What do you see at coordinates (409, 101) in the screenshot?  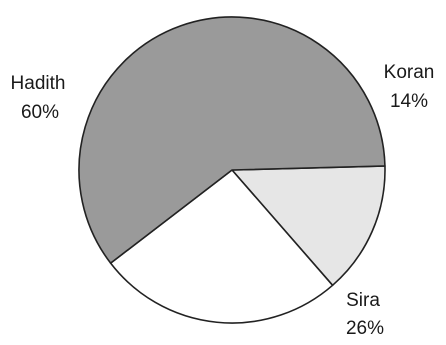 I see `slice-label-koran-value: 14%` at bounding box center [409, 101].